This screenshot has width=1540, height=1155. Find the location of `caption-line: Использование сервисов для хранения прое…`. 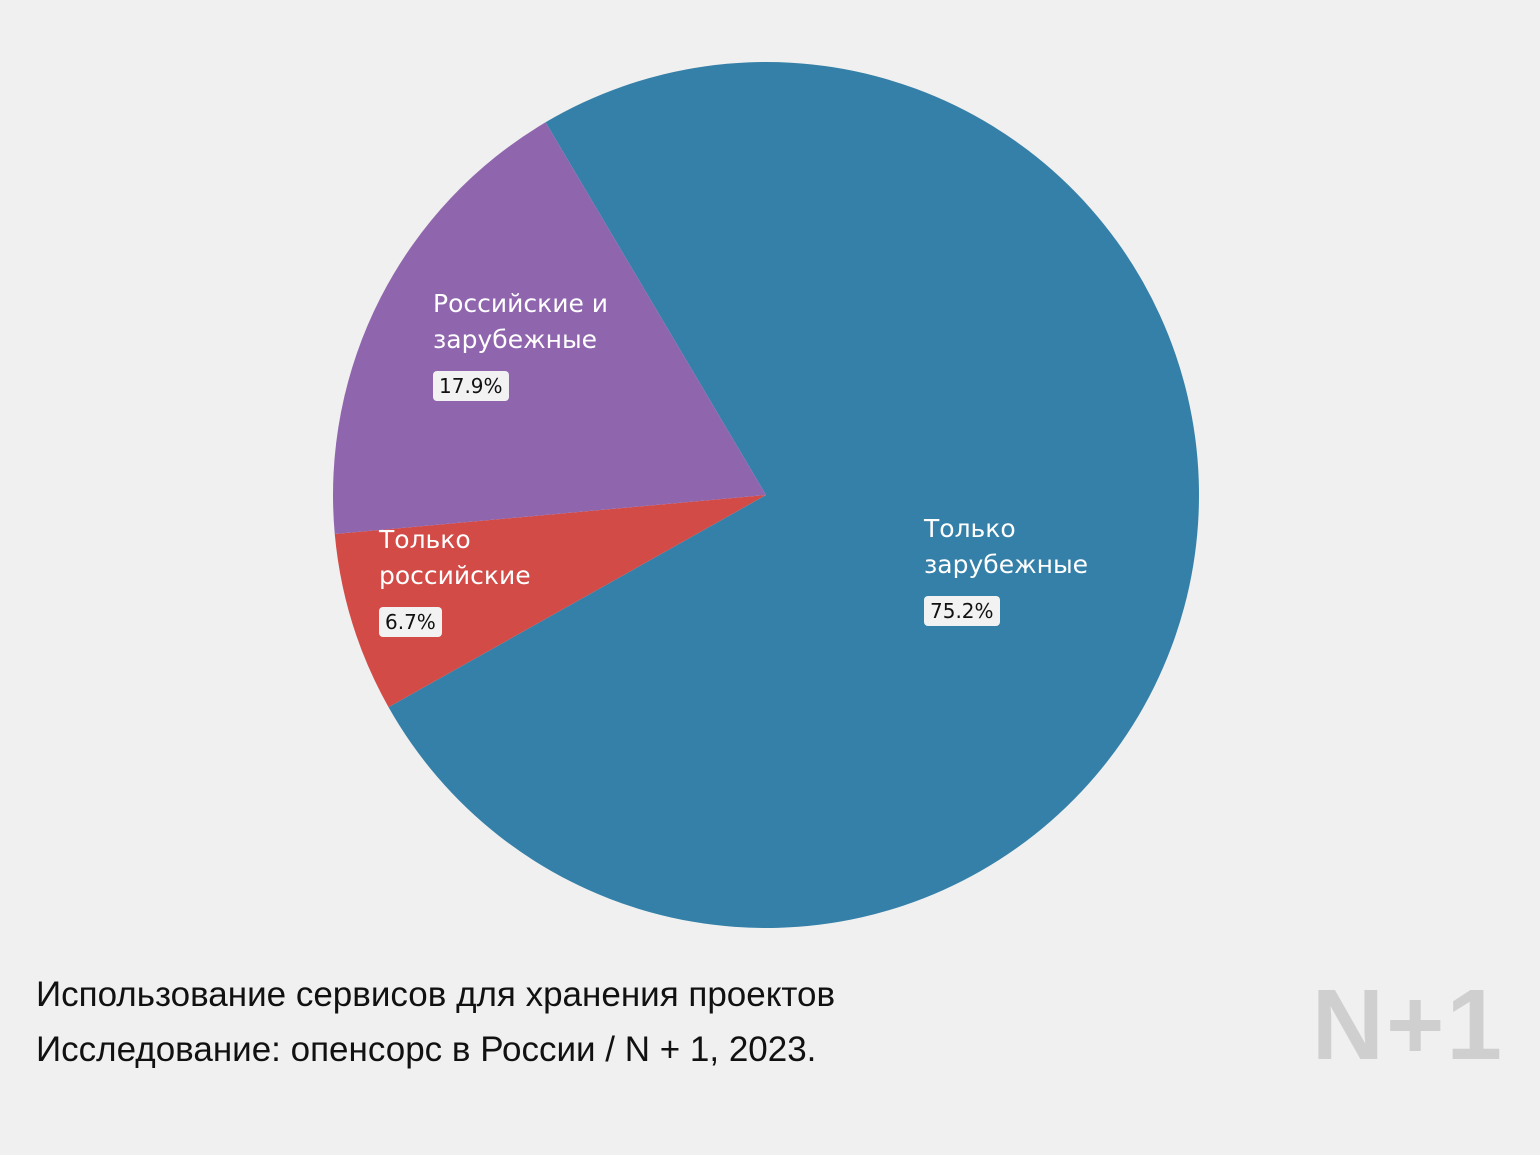

caption-line: Использование сервисов для хранения прое… is located at coordinates (436, 994).